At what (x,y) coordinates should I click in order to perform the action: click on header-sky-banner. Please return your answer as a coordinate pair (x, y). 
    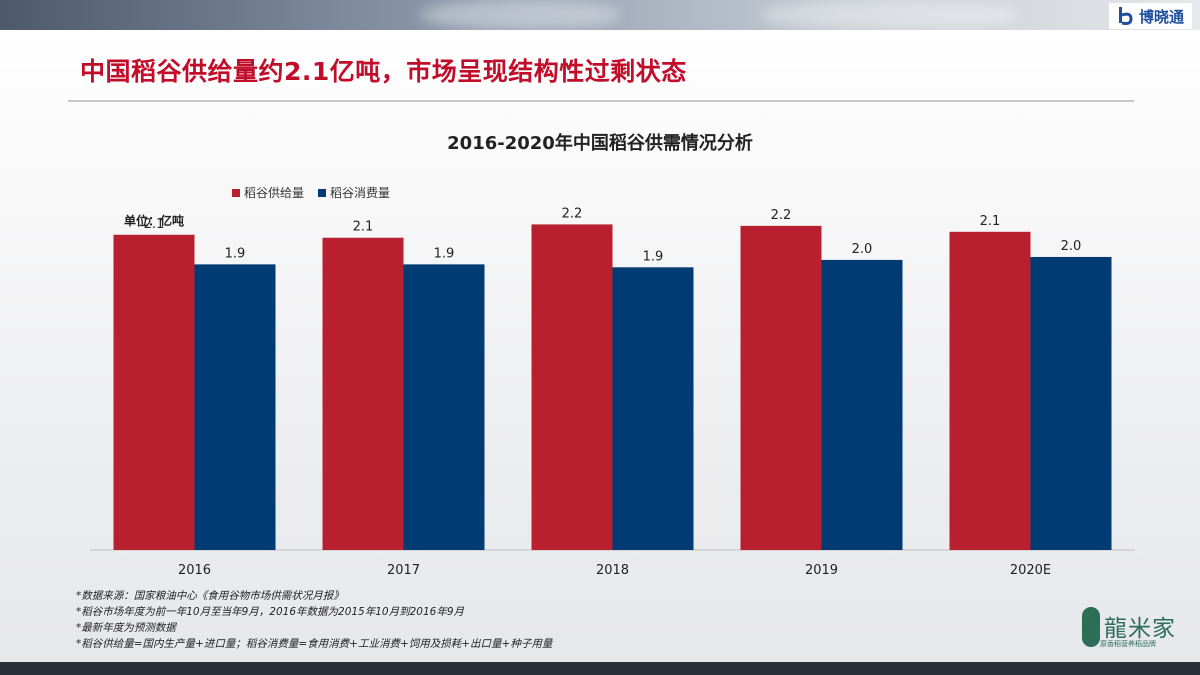
    Looking at the image, I should click on (600, 15).